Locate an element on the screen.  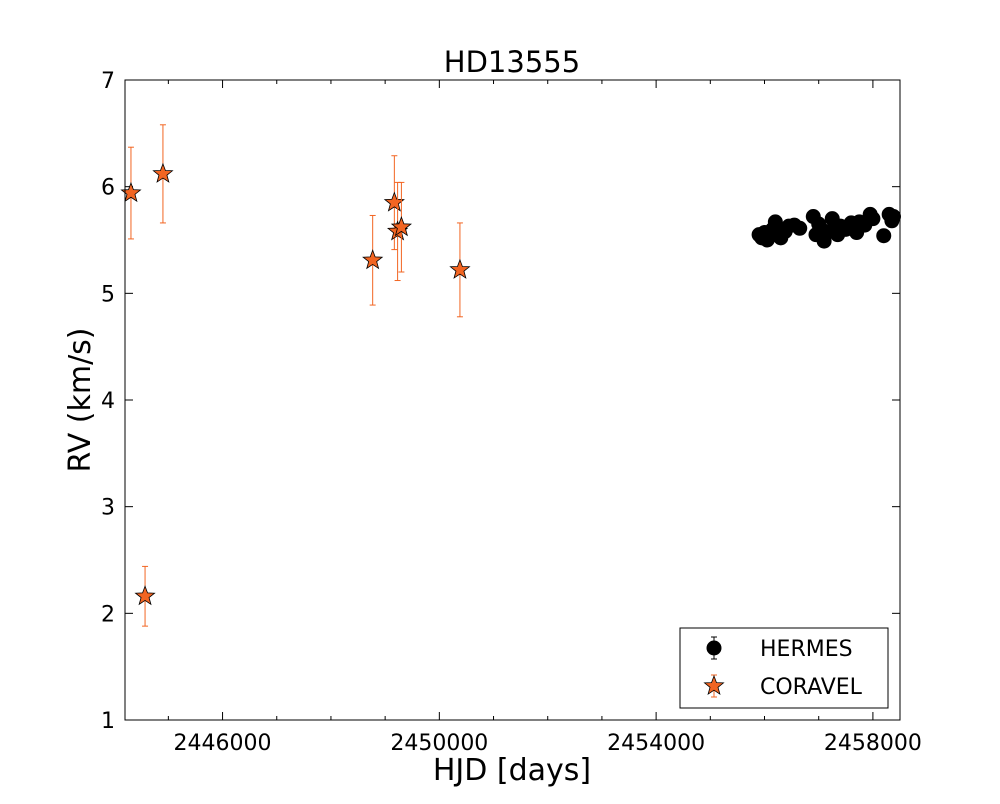
legend-label: CORAVEL is located at coordinates (811, 687).